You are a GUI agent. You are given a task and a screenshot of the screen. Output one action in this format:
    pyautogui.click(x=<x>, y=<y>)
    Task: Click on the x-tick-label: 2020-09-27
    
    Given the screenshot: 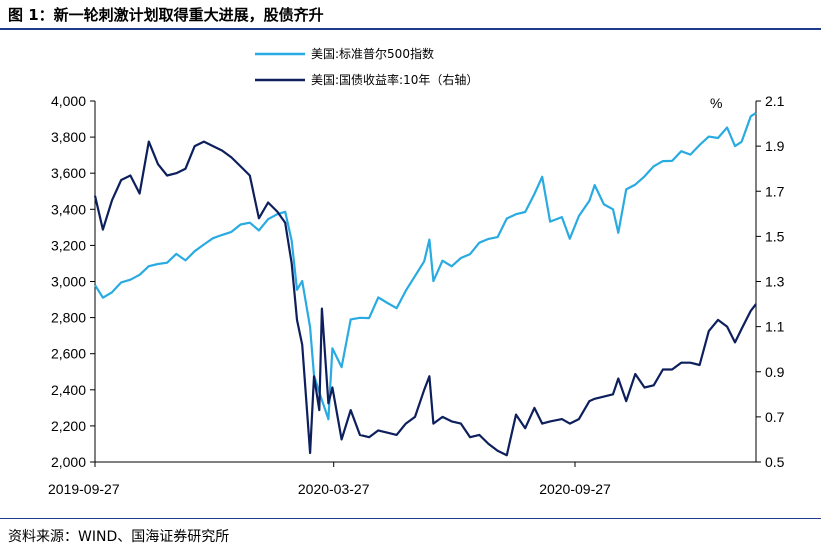 What is the action you would take?
    pyautogui.click(x=575, y=489)
    